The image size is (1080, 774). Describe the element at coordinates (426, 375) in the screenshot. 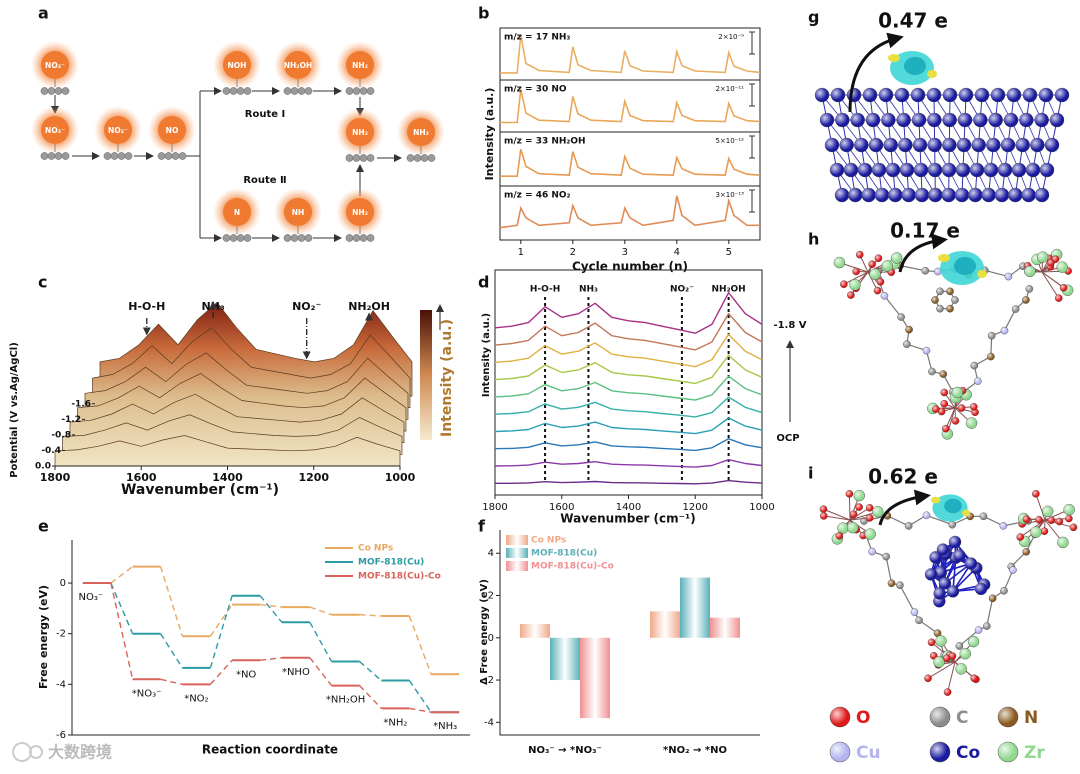

I see `colorbar` at that location.